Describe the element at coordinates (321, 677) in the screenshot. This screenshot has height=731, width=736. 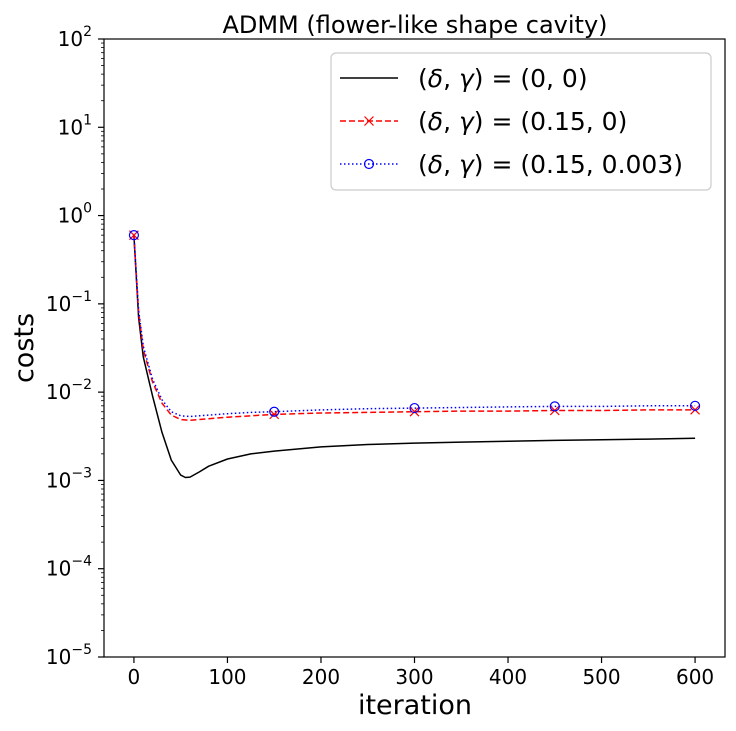
I see `x-tick-label: 200` at that location.